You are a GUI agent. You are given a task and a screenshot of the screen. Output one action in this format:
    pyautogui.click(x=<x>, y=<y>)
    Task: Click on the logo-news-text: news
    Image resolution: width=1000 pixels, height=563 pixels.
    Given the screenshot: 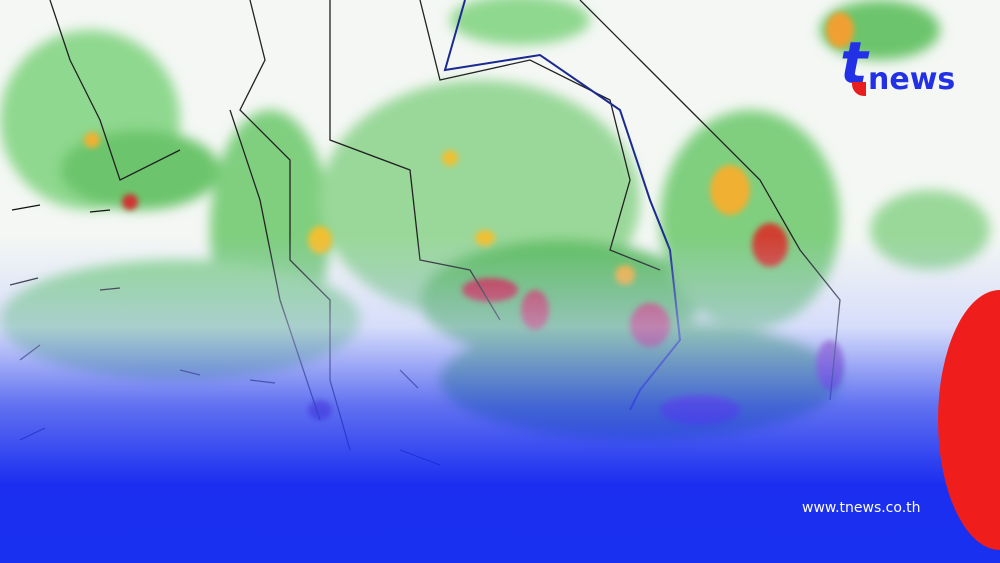 What is the action you would take?
    pyautogui.click(x=912, y=79)
    